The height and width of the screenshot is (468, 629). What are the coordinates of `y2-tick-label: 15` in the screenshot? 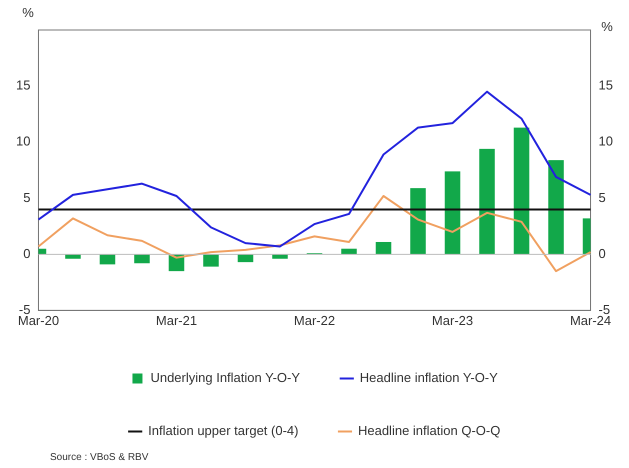 It's located at (606, 85).